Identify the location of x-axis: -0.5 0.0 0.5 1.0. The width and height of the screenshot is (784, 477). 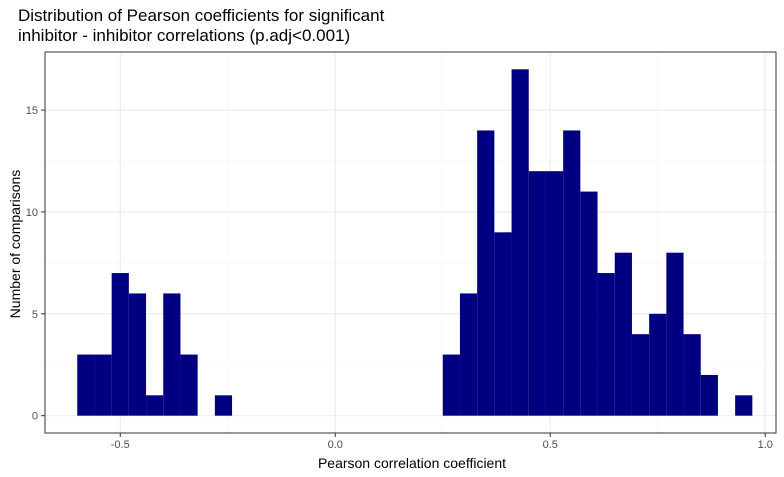
(442, 442).